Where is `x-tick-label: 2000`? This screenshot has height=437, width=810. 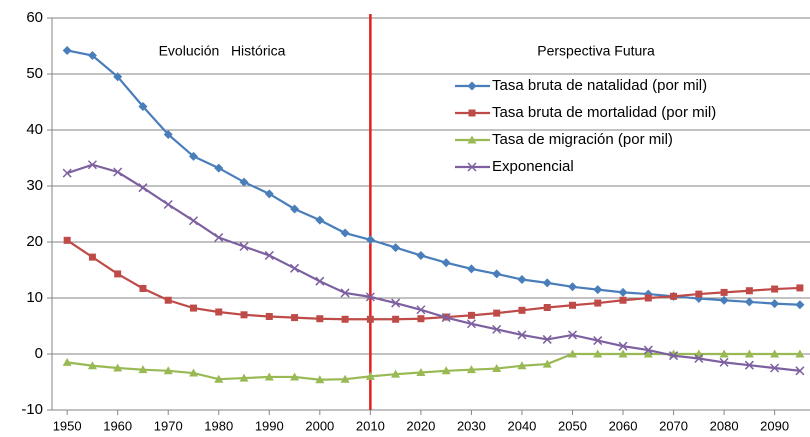
x-tick-label: 2000 is located at coordinates (319, 425).